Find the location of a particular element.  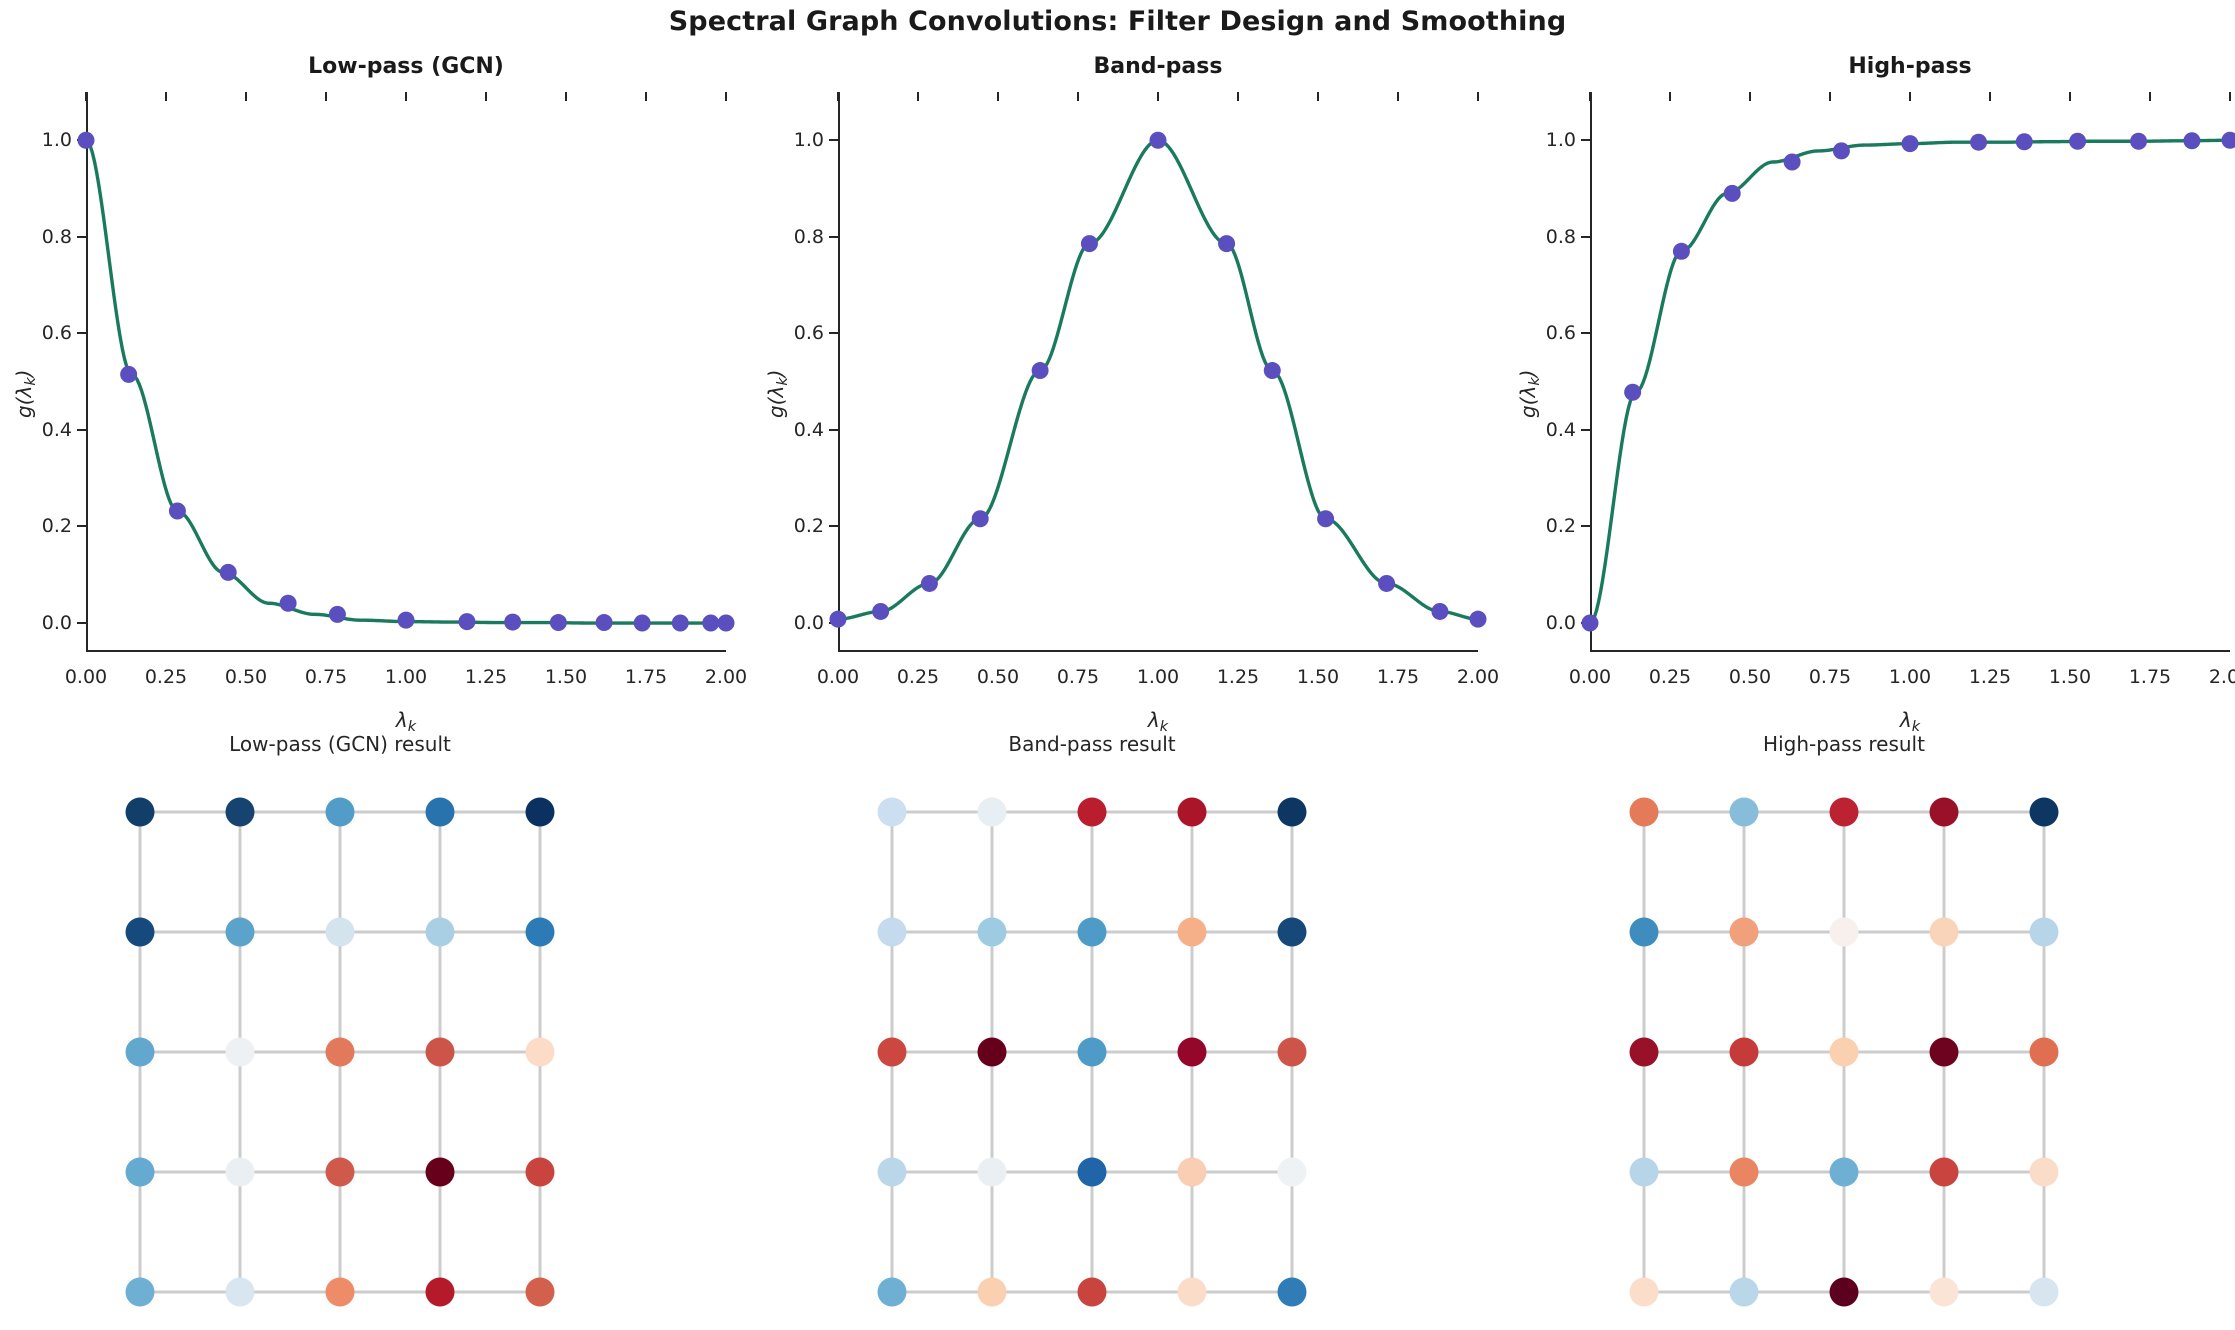

y-tick-label: 0.4 is located at coordinates (1560, 429).